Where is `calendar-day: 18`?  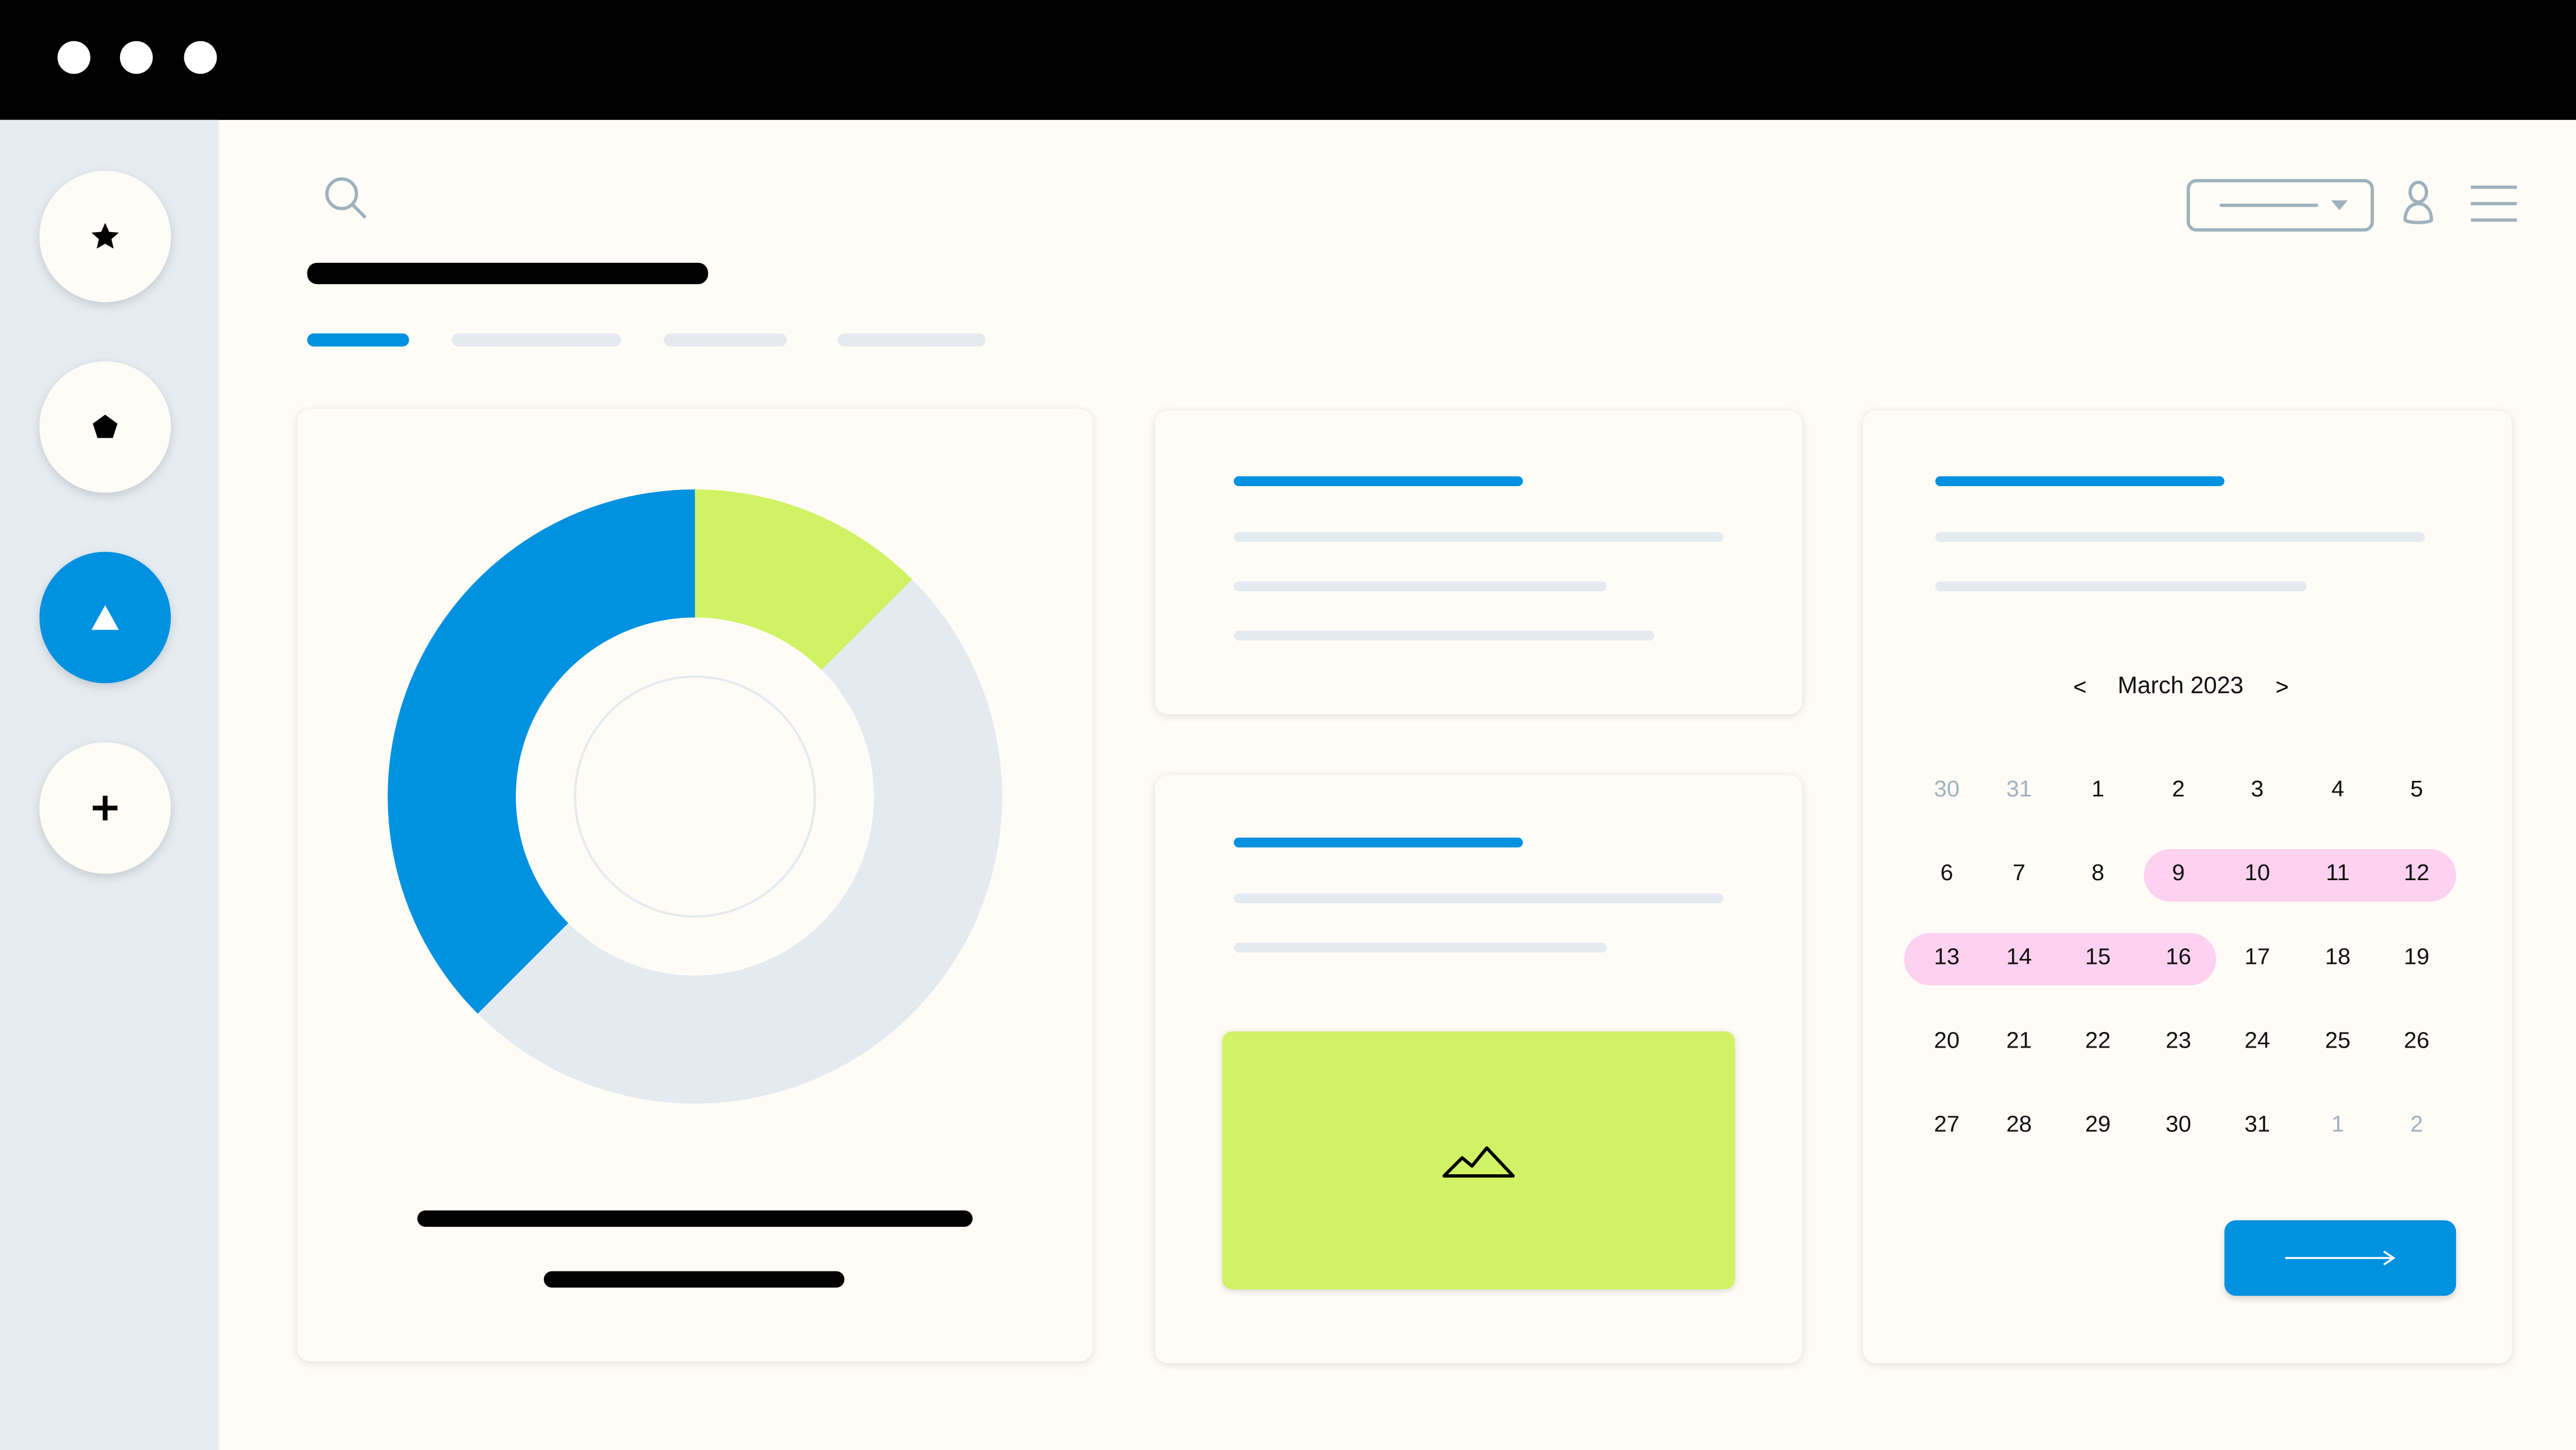
calendar-day: 18 is located at coordinates (2338, 956).